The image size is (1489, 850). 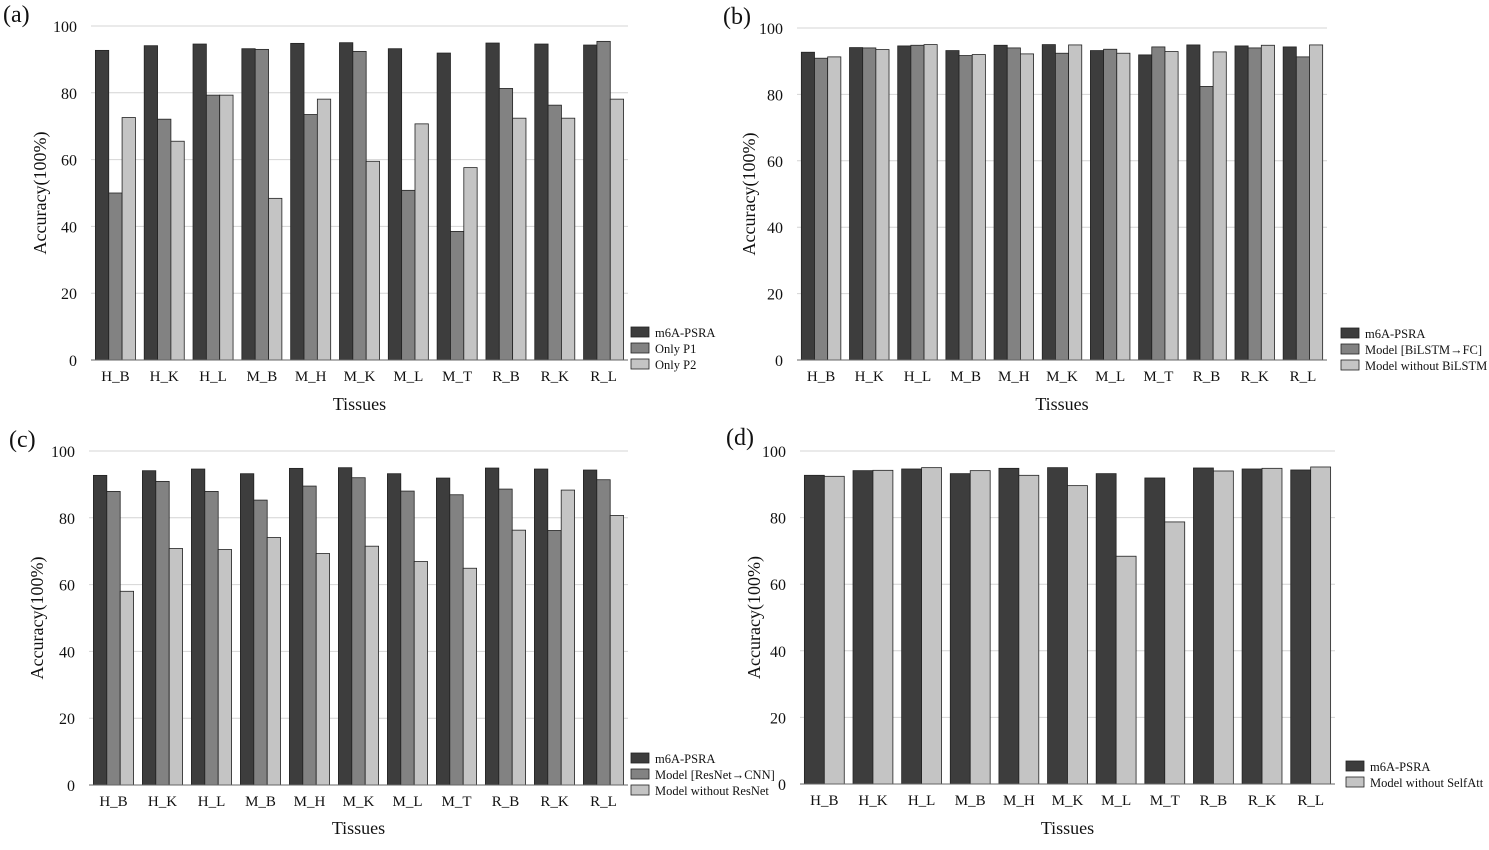 I want to click on legend-label: Only P2, so click(x=675, y=365).